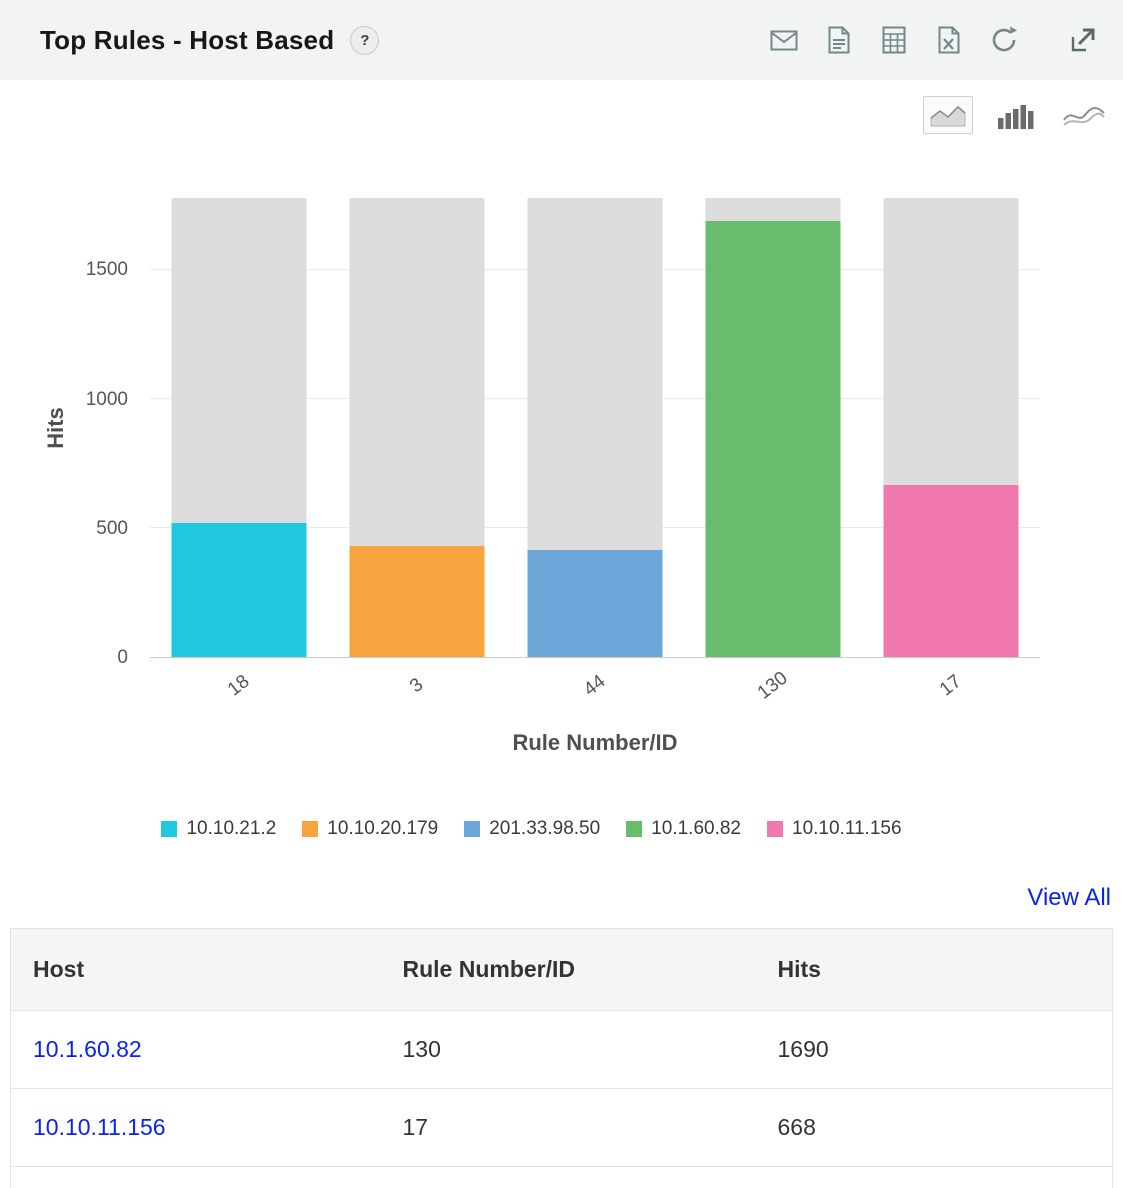 The height and width of the screenshot is (1188, 1123). What do you see at coordinates (106, 399) in the screenshot?
I see `y-tick-label: 1000` at bounding box center [106, 399].